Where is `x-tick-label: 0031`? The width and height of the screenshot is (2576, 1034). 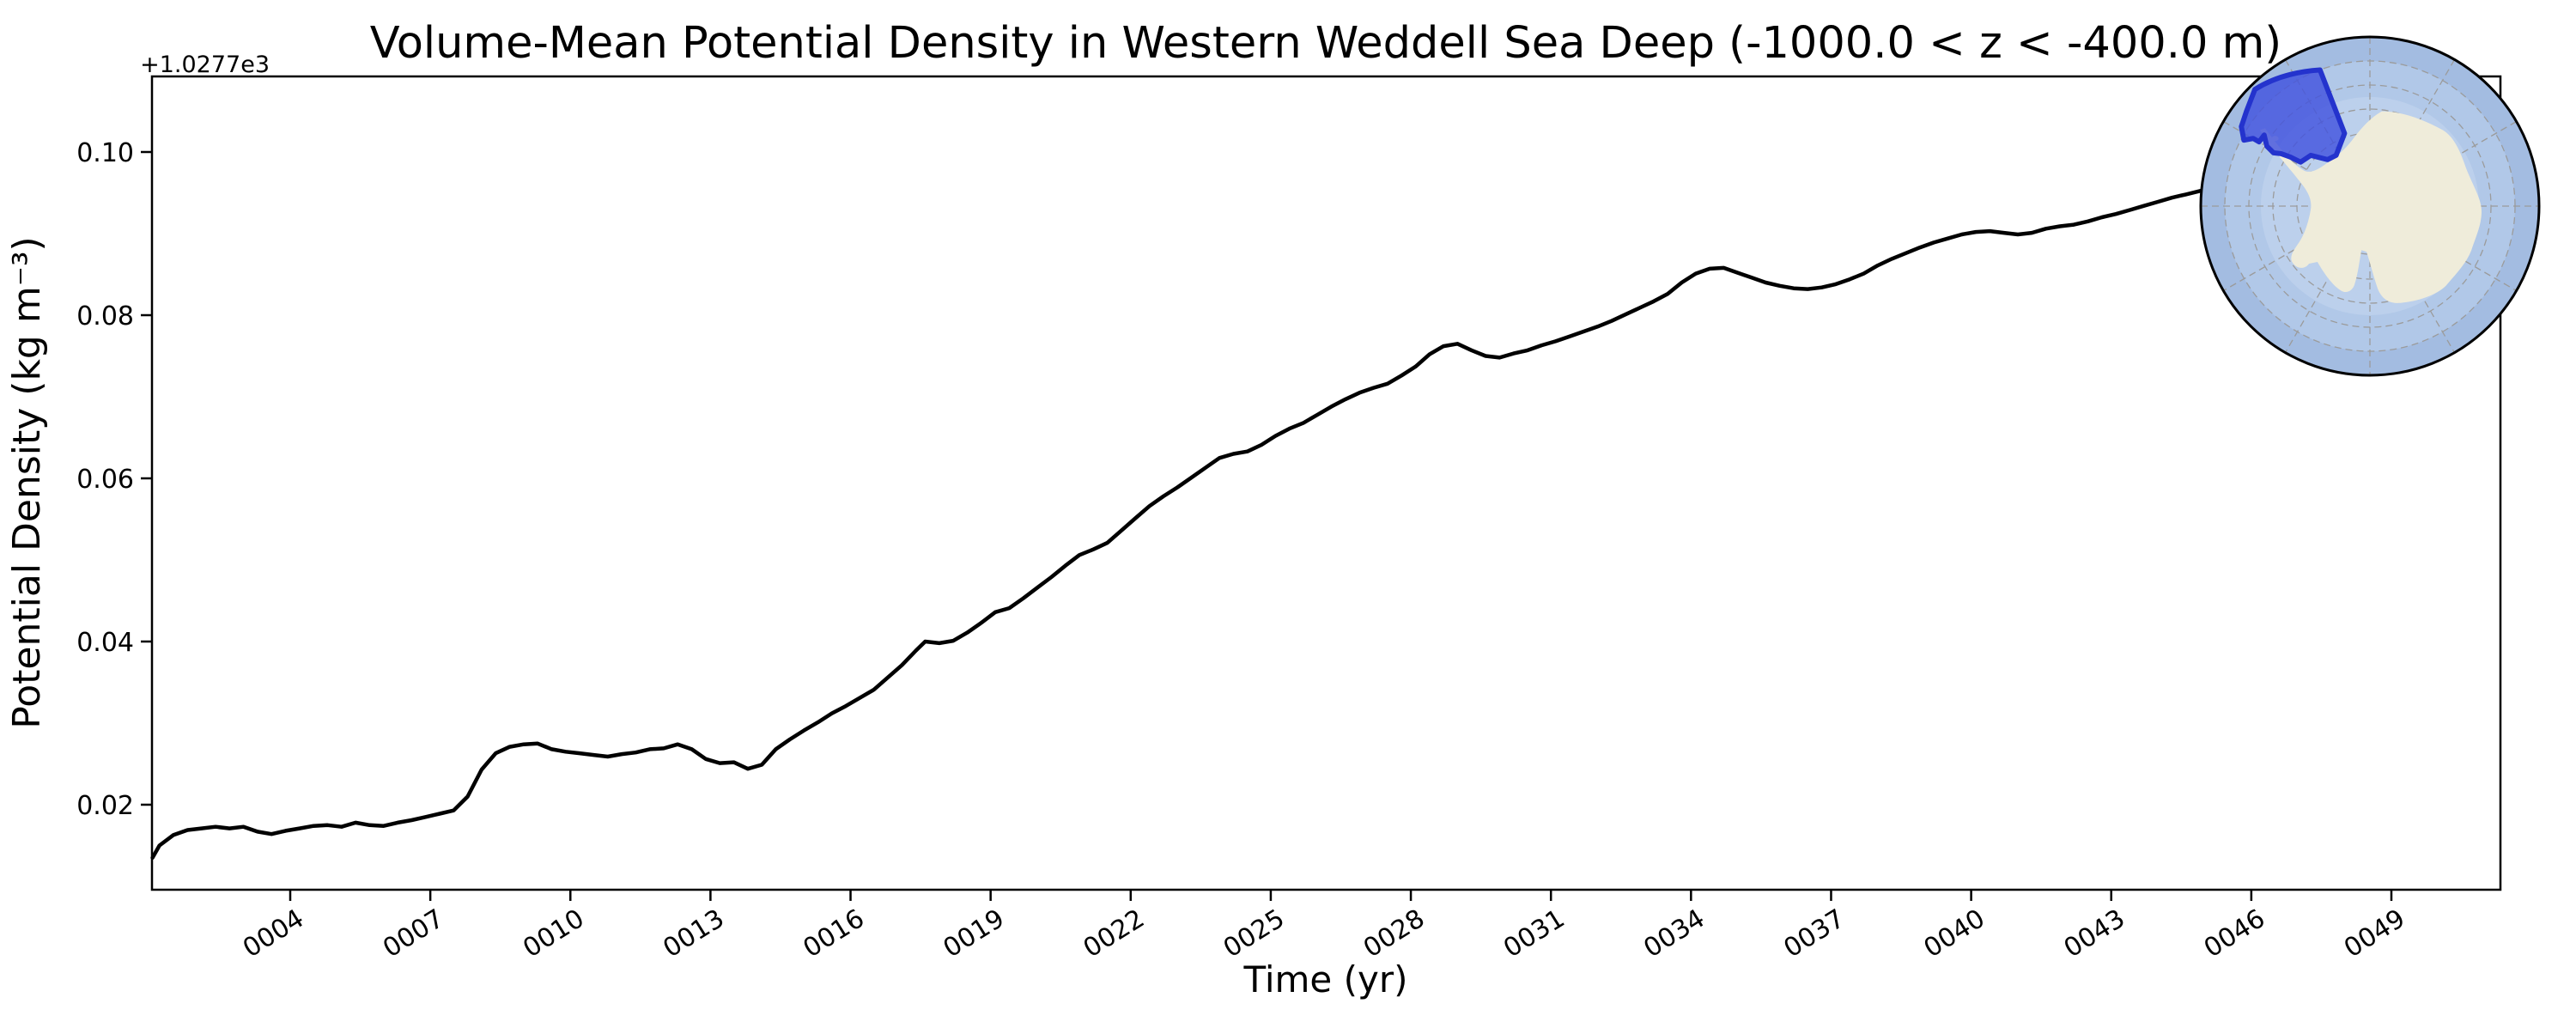
x-tick-label: 0031 is located at coordinates (1534, 934).